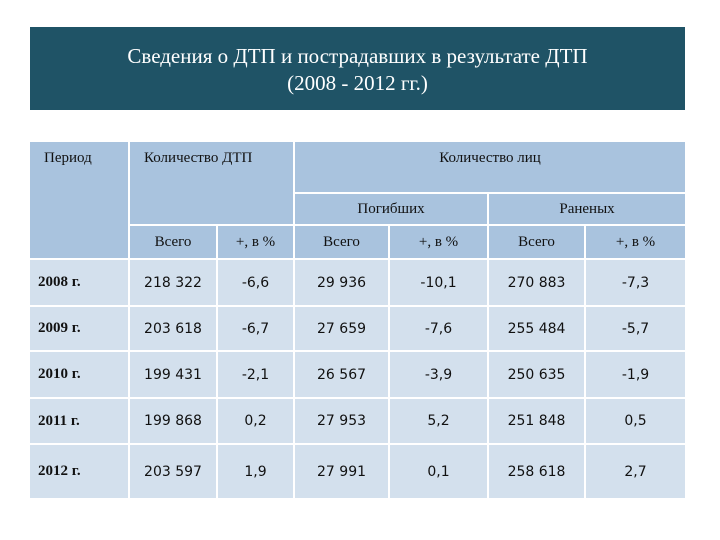 The image size is (720, 540). Describe the element at coordinates (342, 471) in the screenshot. I see `table-cell: 27 991` at that location.